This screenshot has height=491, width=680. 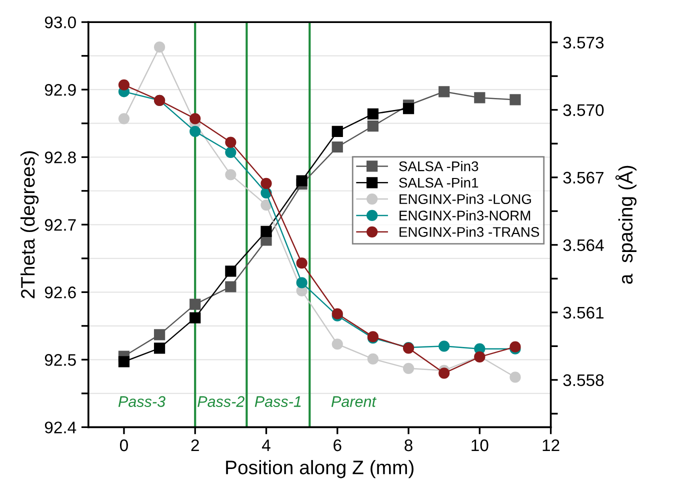 I want to click on annotation: Pass-3, so click(x=142, y=401).